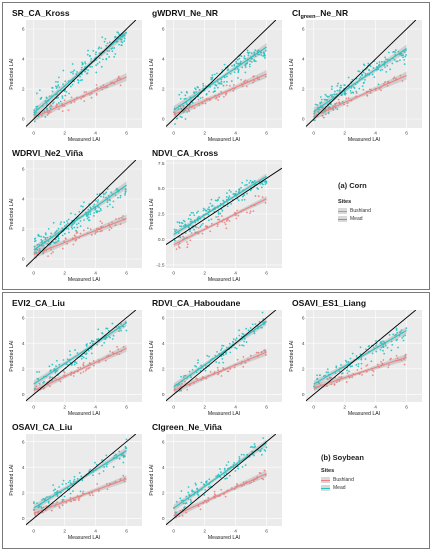  I want to click on regression-line-mead, so click(220, 475).